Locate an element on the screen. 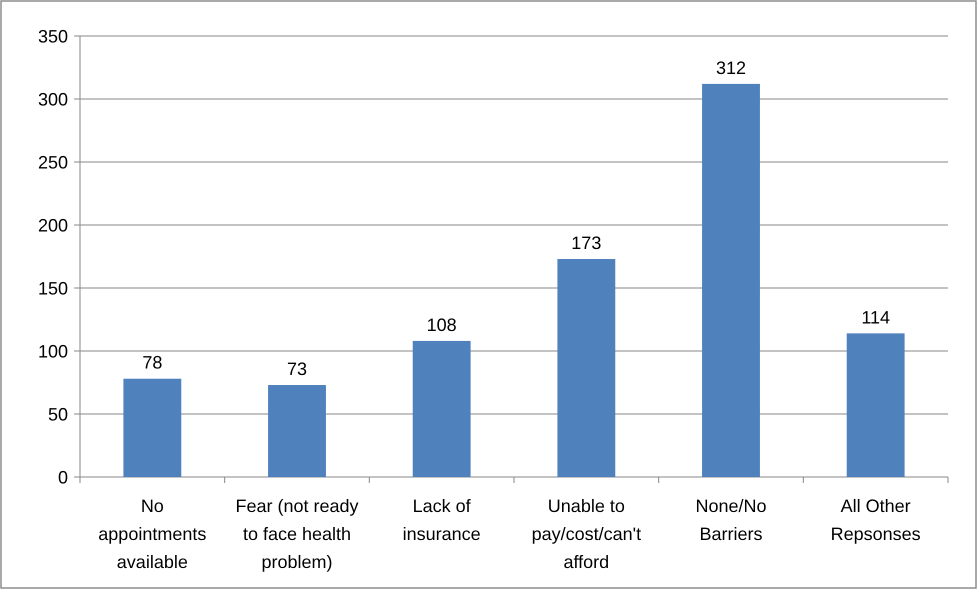 The image size is (977, 589). y-tick-label: 250 is located at coordinates (53, 162).